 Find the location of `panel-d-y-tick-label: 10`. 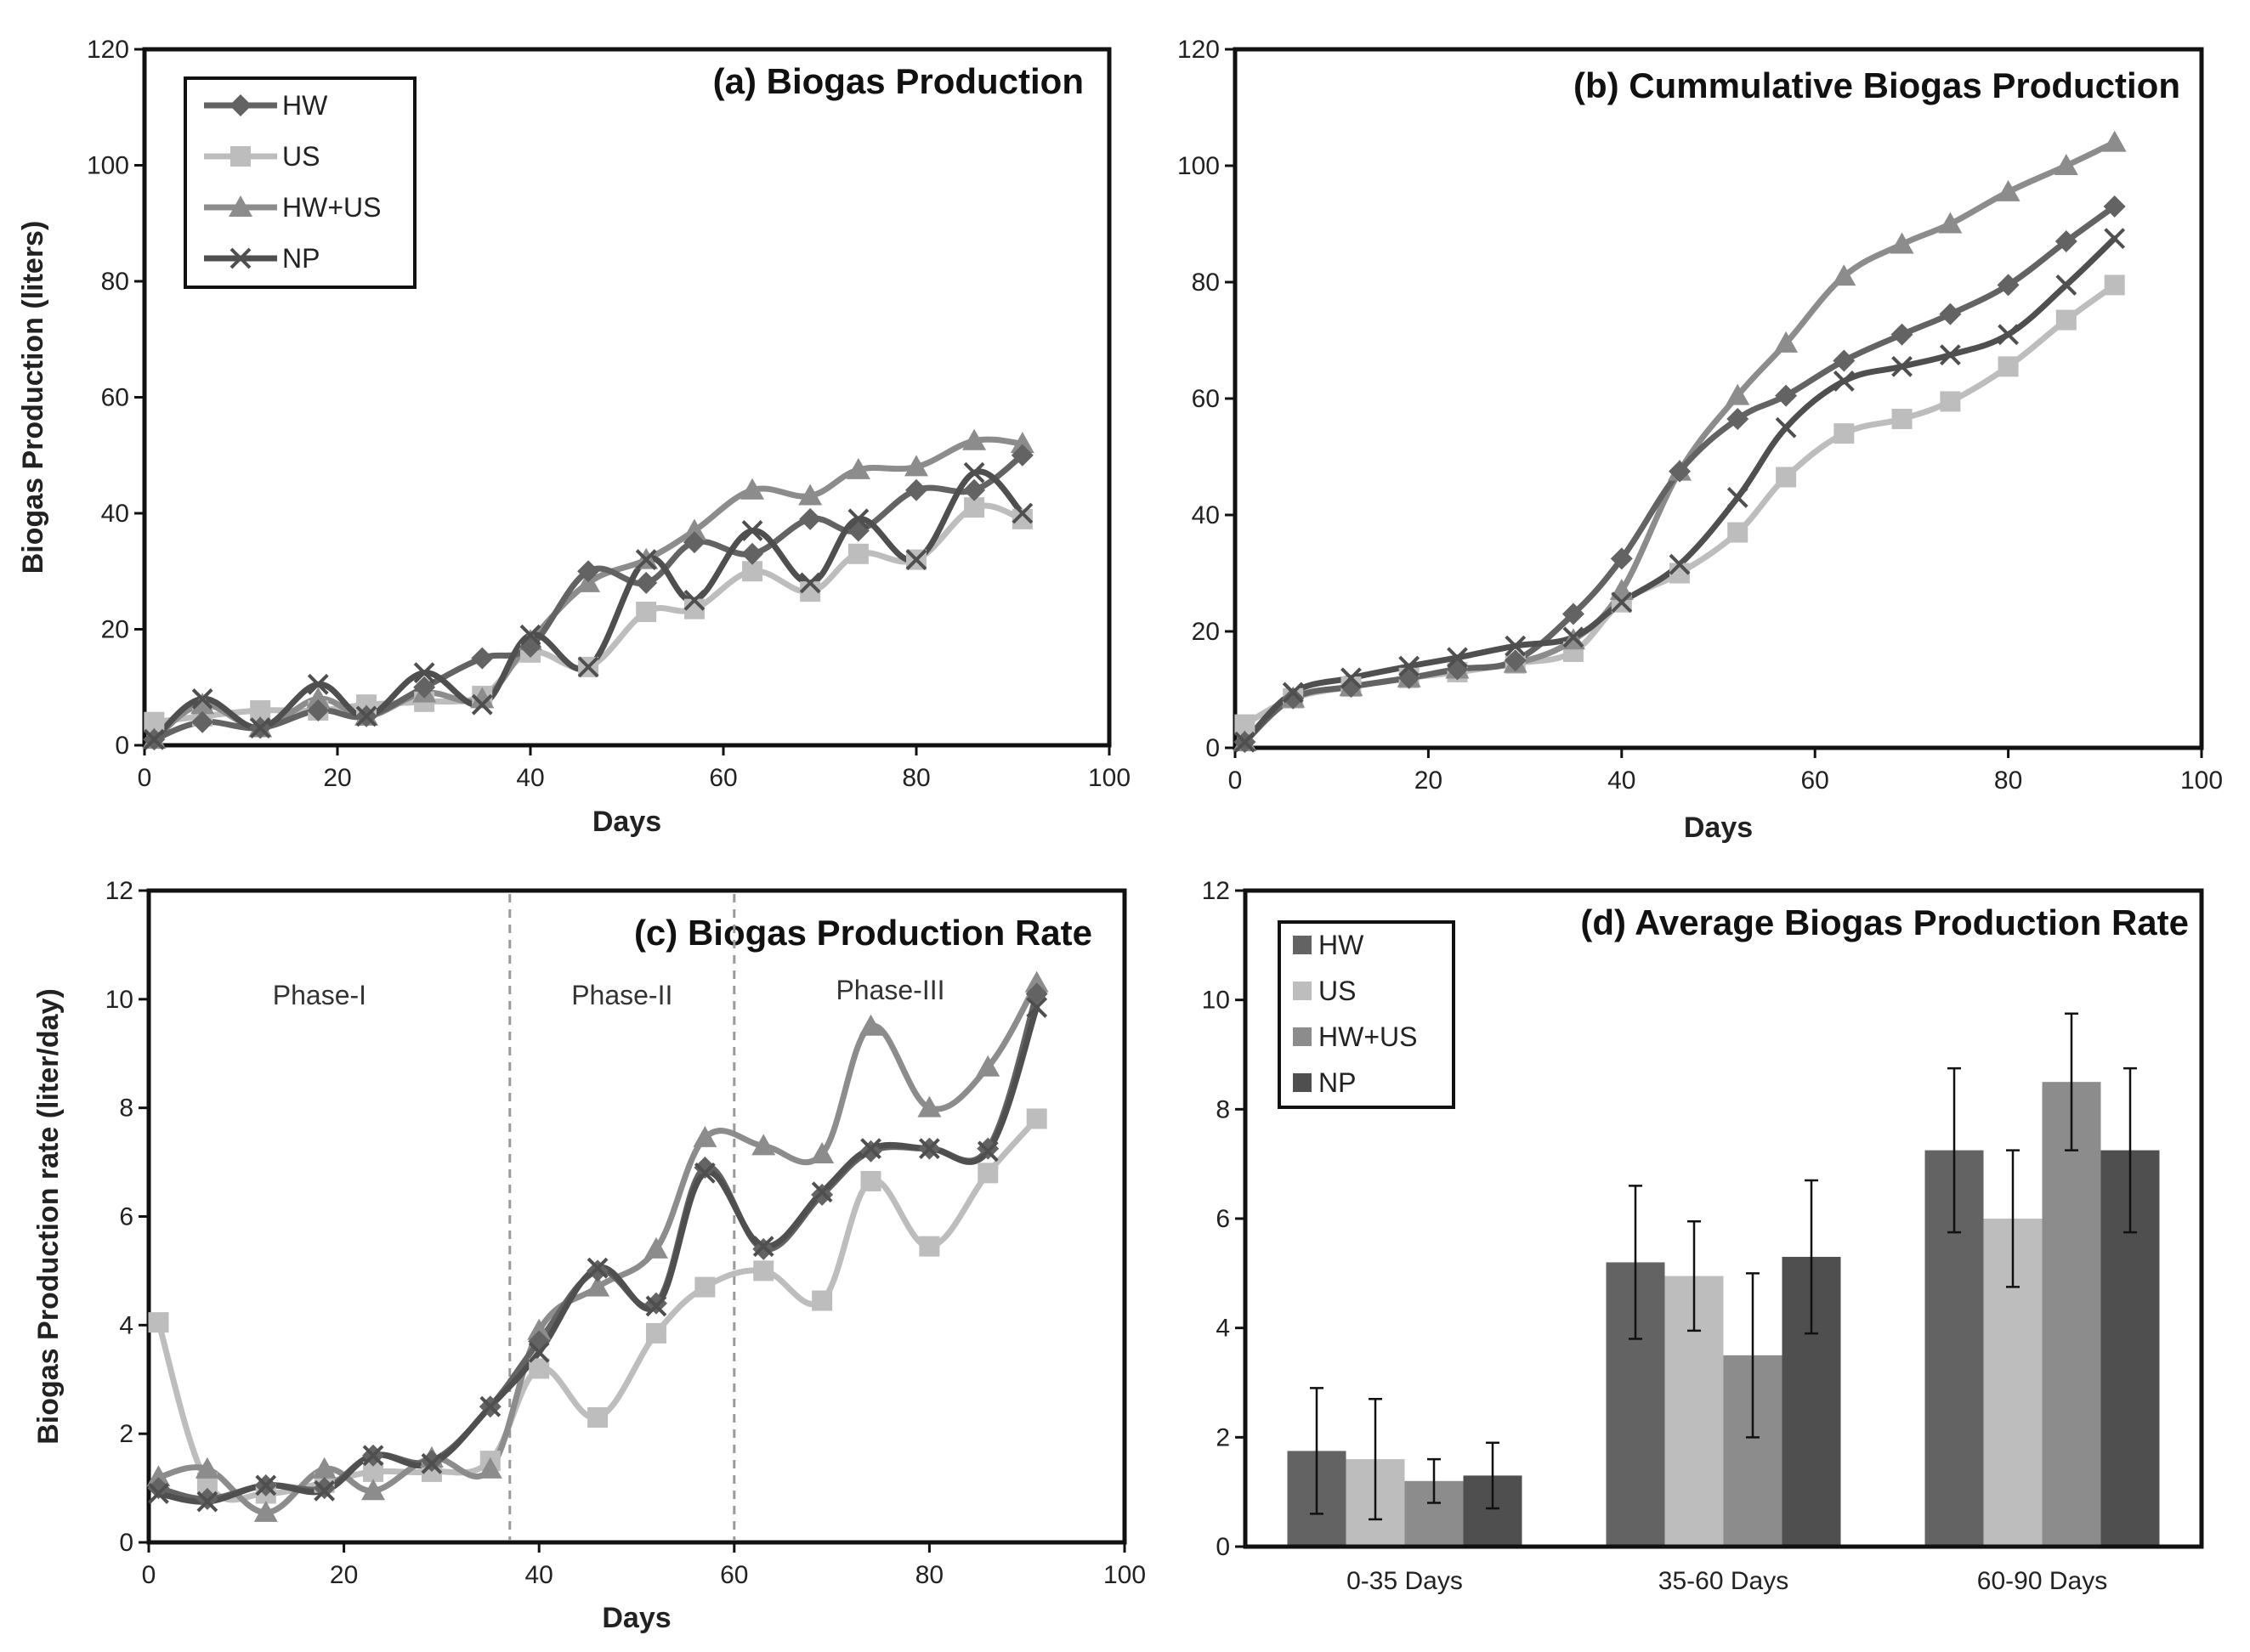

panel-d-y-tick-label: 10 is located at coordinates (1216, 1001).